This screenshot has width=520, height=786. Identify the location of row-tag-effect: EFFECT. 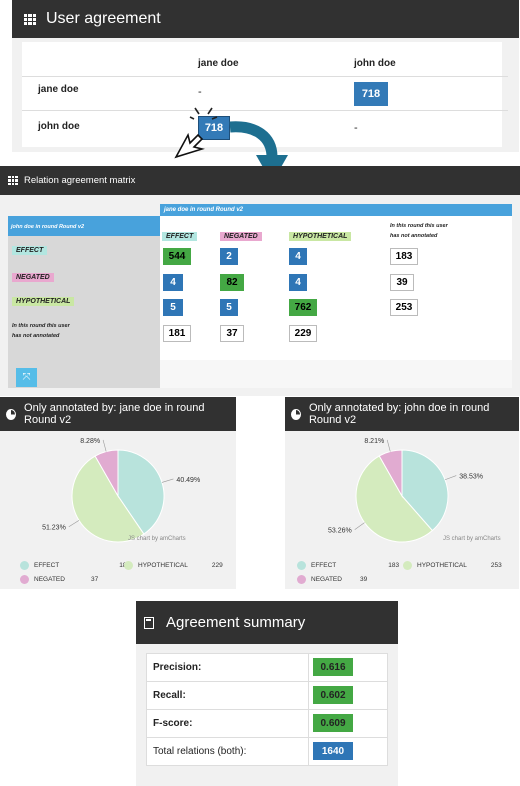
(30, 250).